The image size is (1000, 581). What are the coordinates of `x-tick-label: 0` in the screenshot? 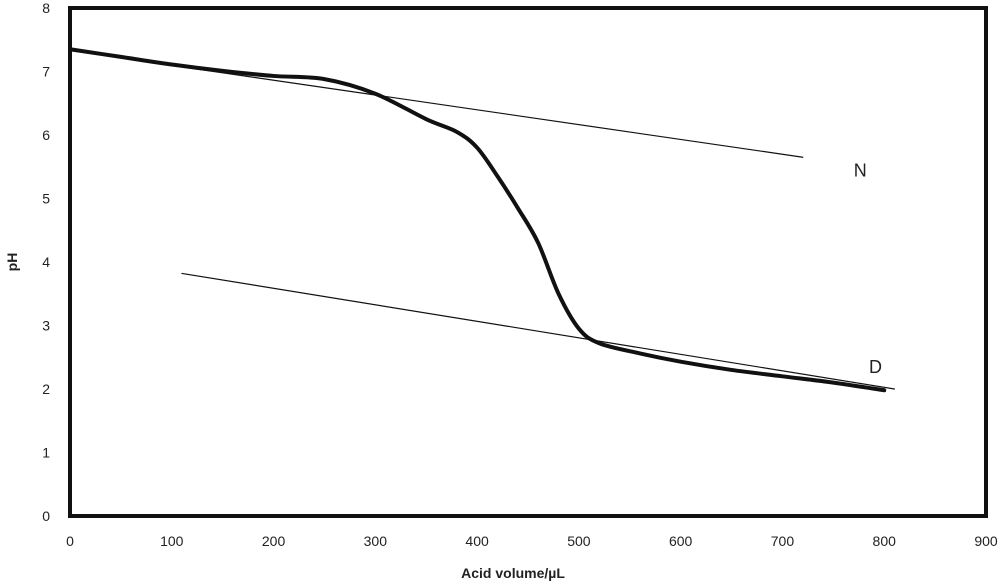 It's located at (70, 541).